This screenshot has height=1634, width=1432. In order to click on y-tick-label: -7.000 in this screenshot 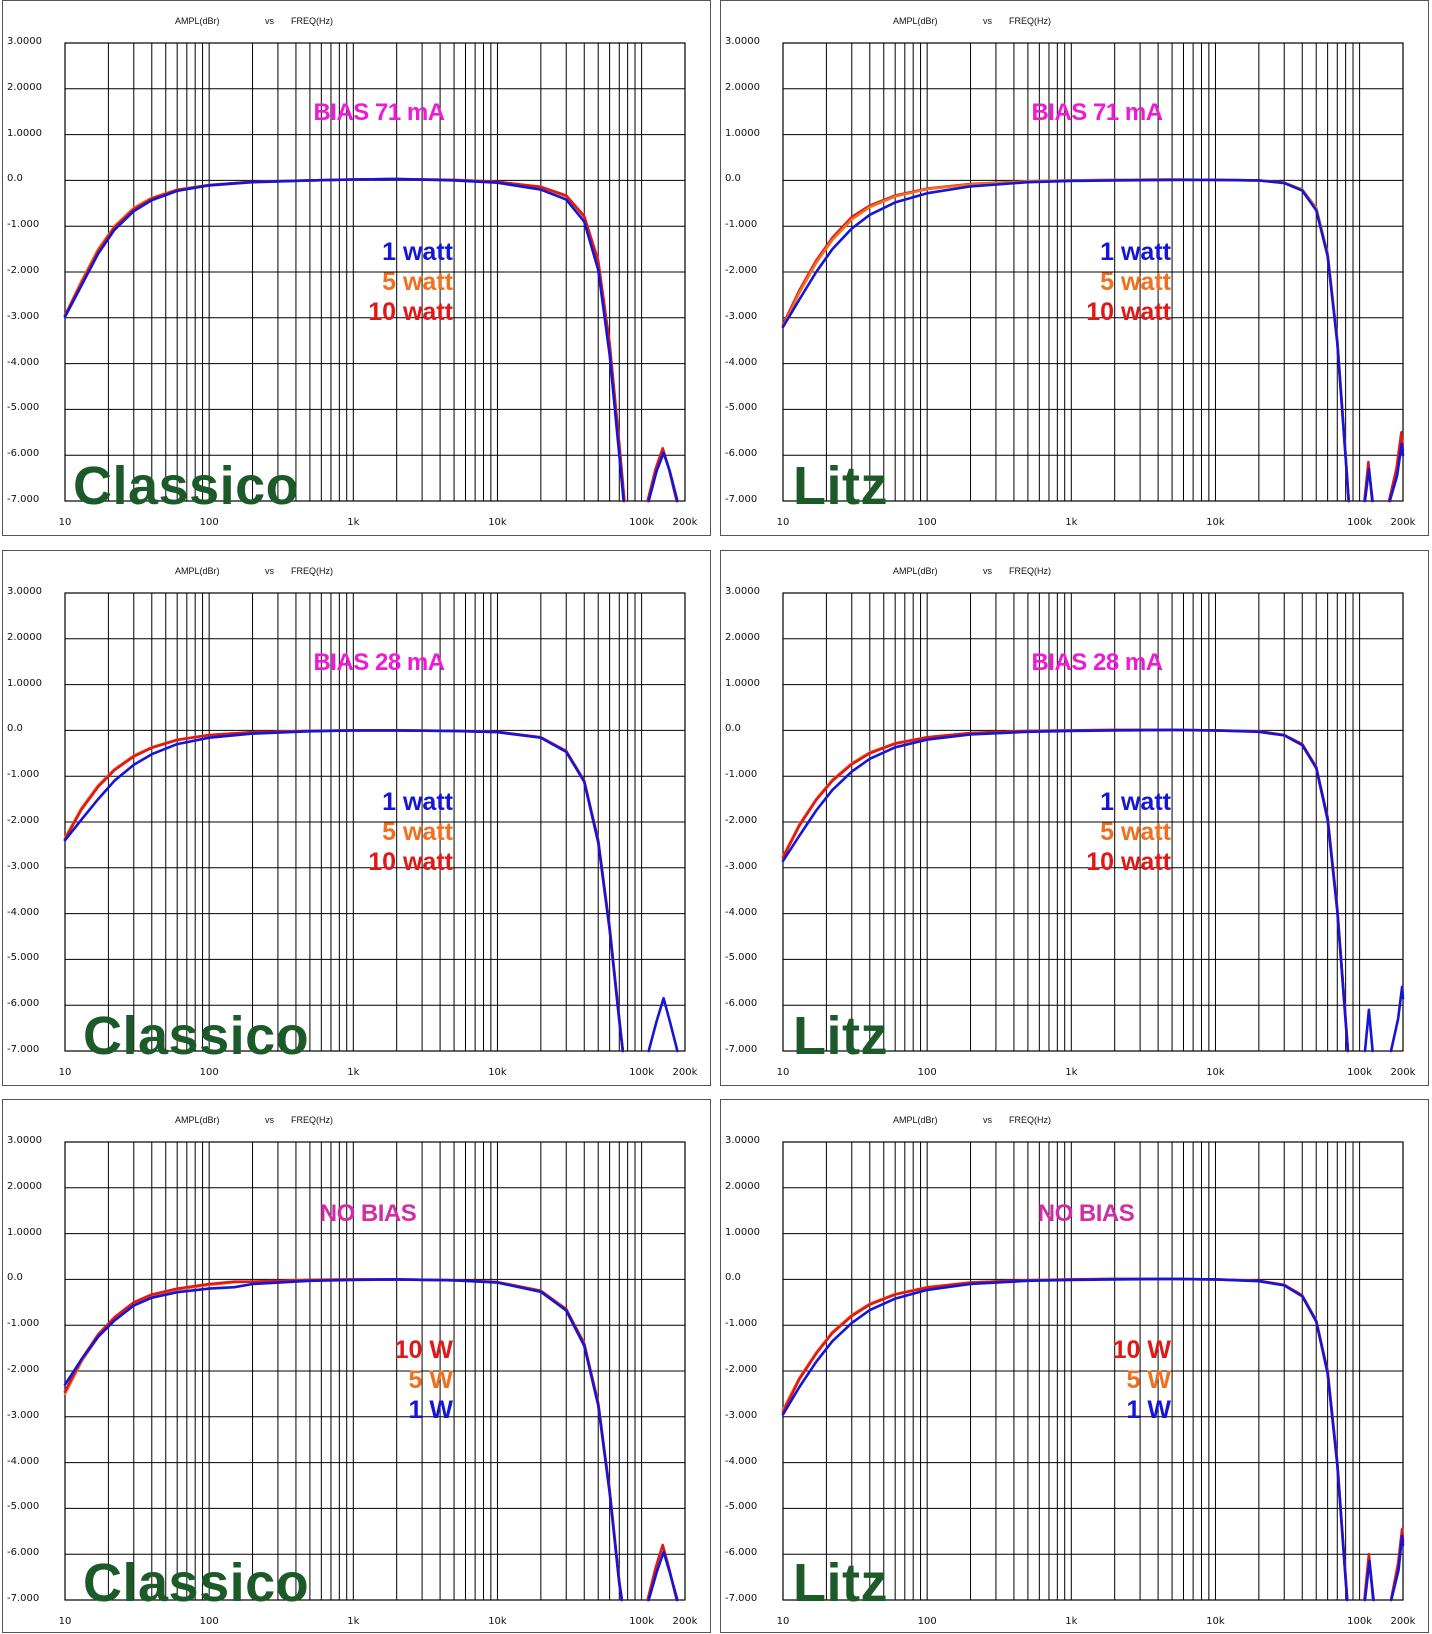, I will do `click(741, 499)`.